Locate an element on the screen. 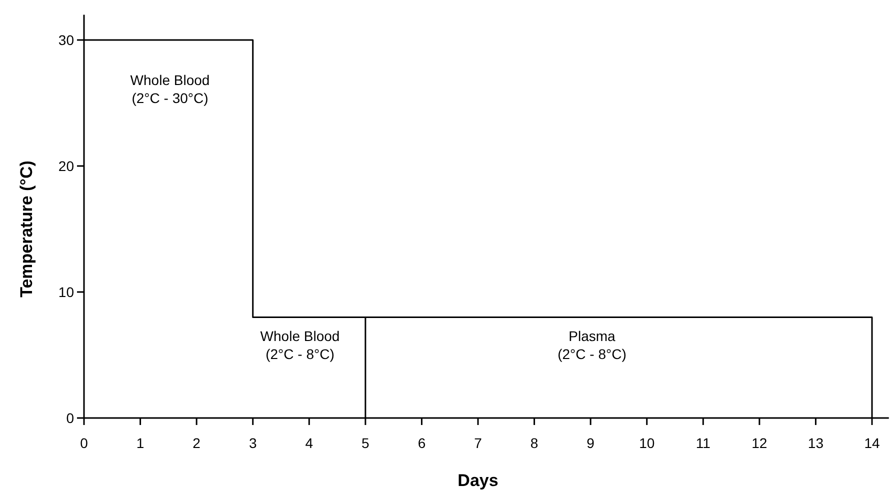 The image size is (890, 498). x-tick-label: 13 is located at coordinates (816, 443).